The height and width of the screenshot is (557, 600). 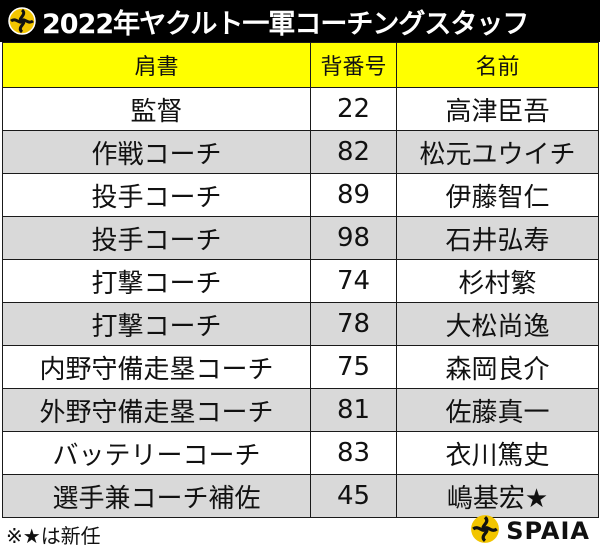 What do you see at coordinates (497, 195) in the screenshot?
I see `name-cell: 伊藤智仁` at bounding box center [497, 195].